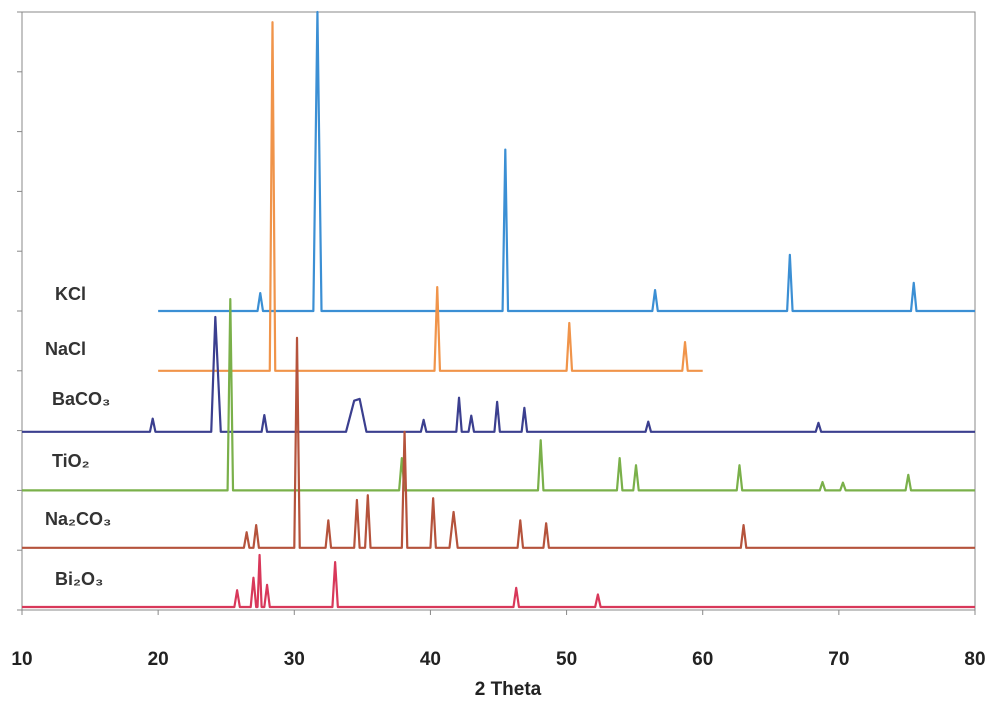 Image resolution: width=995 pixels, height=704 pixels. Describe the element at coordinates (78, 519) in the screenshot. I see `series-label: Na₂CO₃` at that location.